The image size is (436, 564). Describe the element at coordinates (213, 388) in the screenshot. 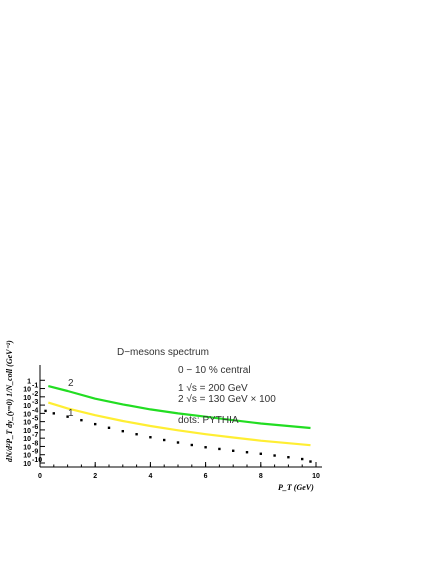

I see `annotation-line1: 1 √s = 200 GeV` at that location.